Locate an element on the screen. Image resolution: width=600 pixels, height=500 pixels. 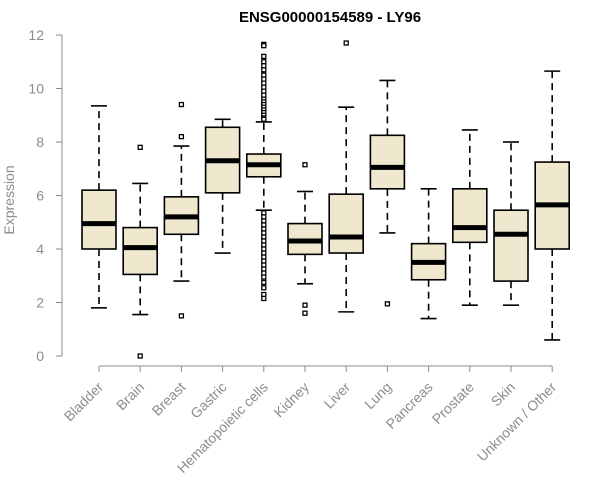
y-tick-label: 10 is located at coordinates (36, 89).